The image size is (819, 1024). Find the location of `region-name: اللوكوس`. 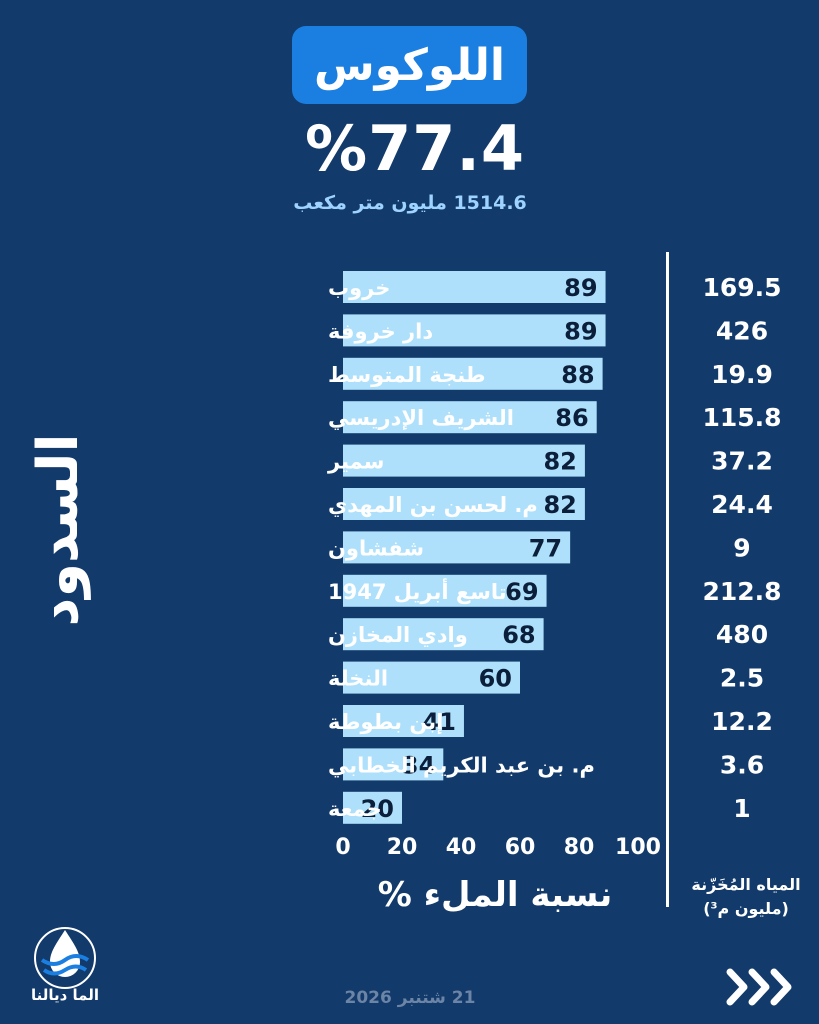

region-name: اللوكوس is located at coordinates (409, 65).